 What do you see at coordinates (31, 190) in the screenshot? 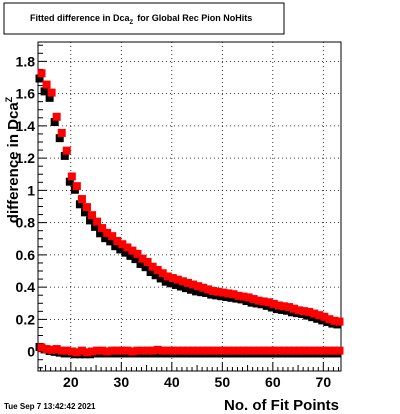
I see `y-tick-label: 1` at bounding box center [31, 190].